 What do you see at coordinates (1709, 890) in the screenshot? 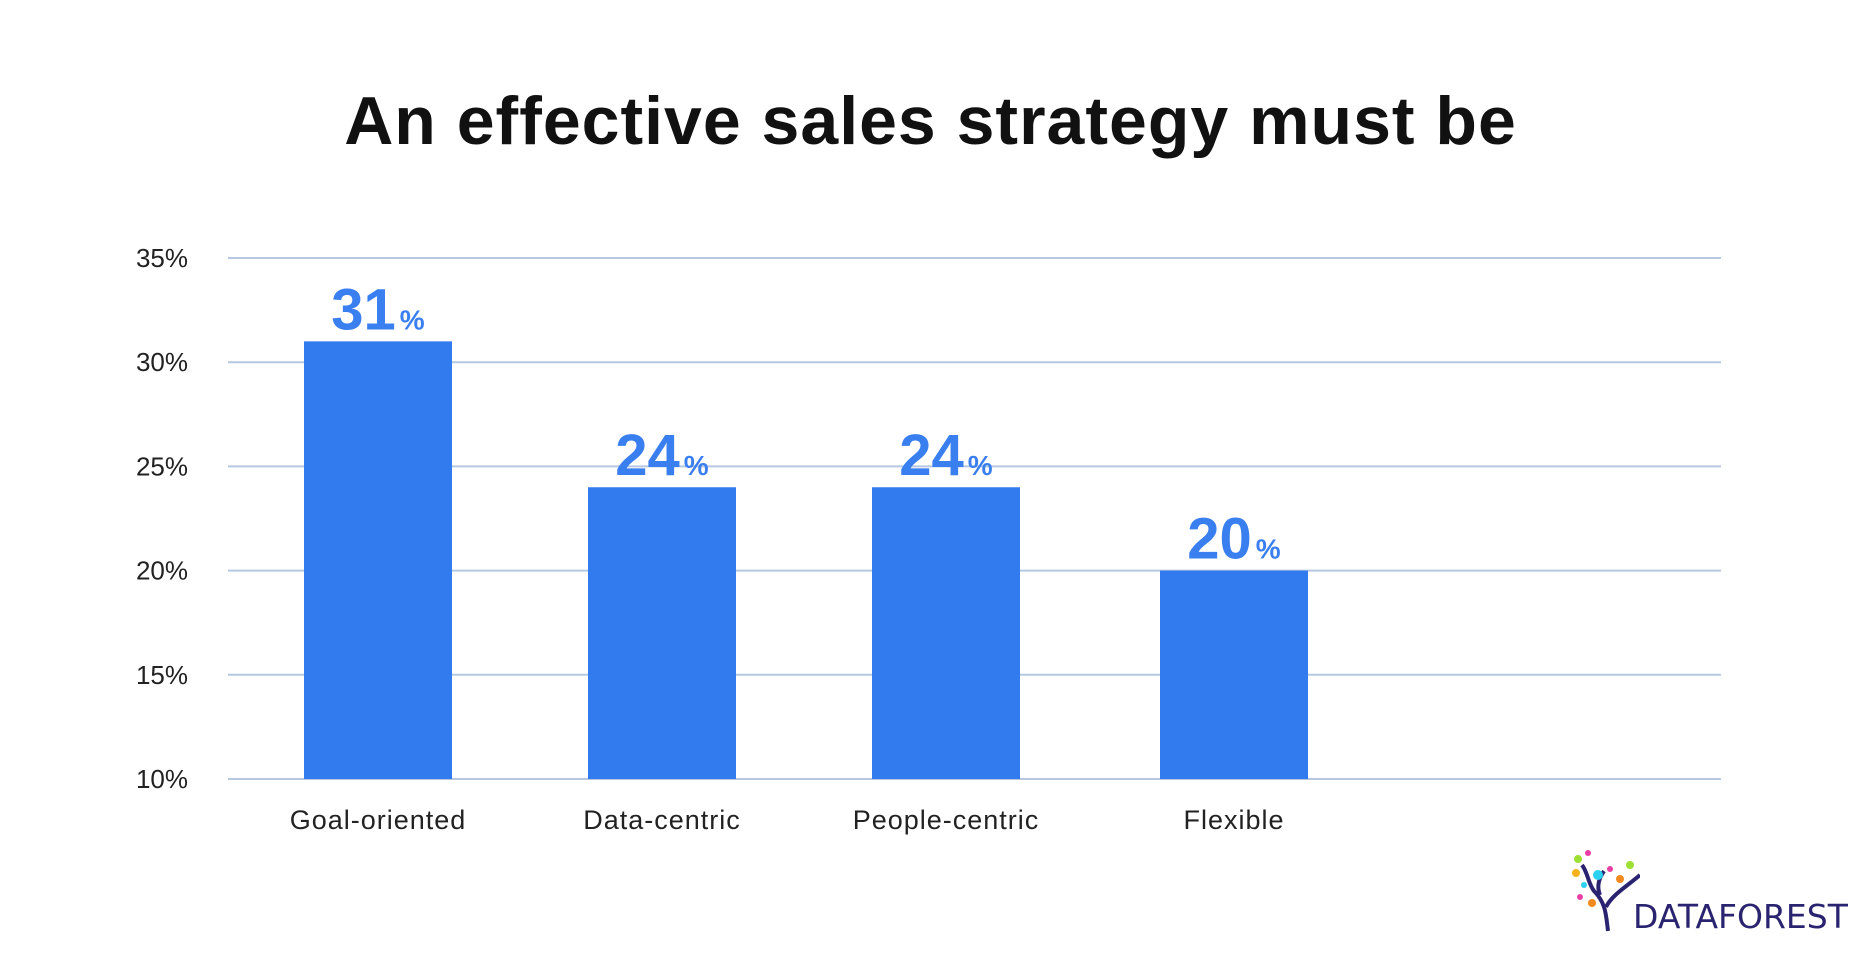
I see `dataforest-logo: DATAFOREST` at bounding box center [1709, 890].